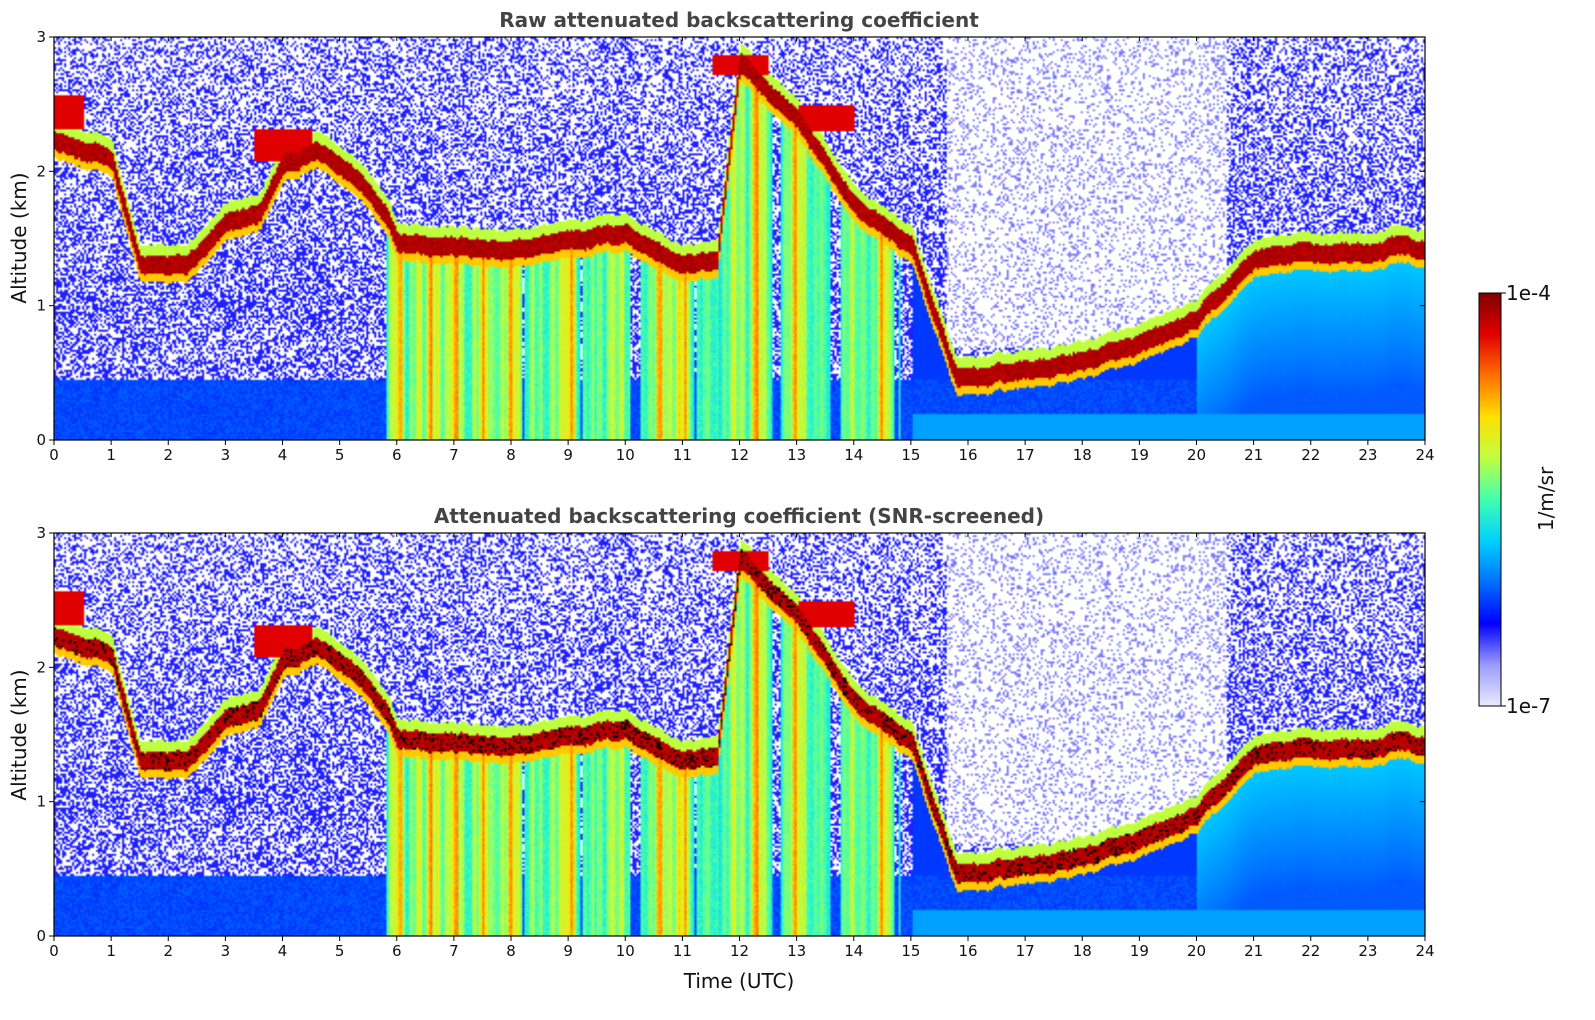 Image resolution: width=1595 pixels, height=1020 pixels. What do you see at coordinates (1518, 499) in the screenshot?
I see `colorbar: 1e-4 1e-7 1/m/sr` at bounding box center [1518, 499].